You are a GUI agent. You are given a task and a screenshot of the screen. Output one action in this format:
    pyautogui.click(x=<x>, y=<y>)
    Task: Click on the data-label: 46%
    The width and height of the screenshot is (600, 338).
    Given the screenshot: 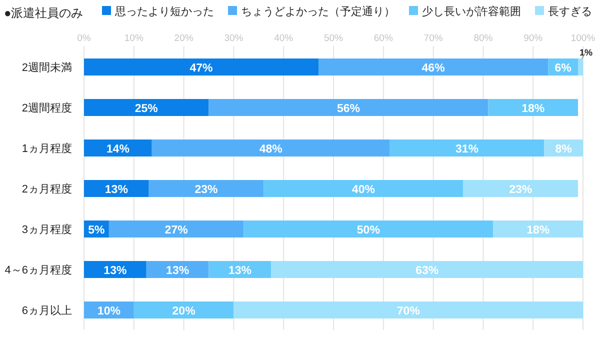 What is the action you would take?
    pyautogui.click(x=433, y=68)
    